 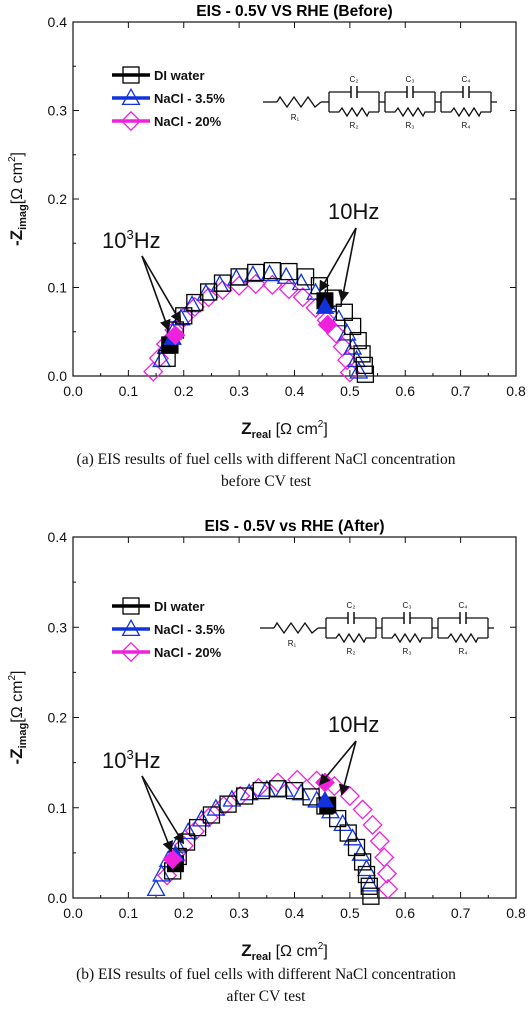 I want to click on x-label-sub: real, so click(x=262, y=957).